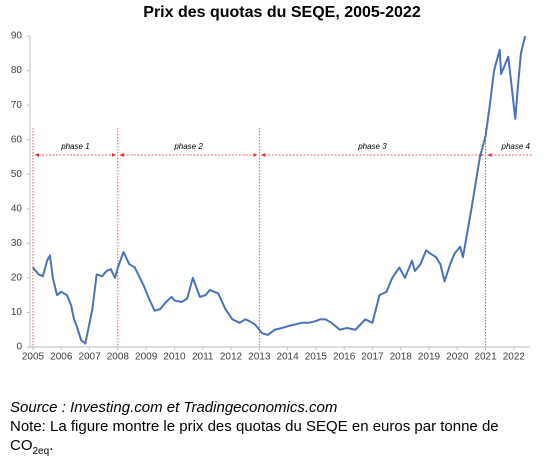  Describe the element at coordinates (372, 146) in the screenshot. I see `phase-label: phase 3` at that location.